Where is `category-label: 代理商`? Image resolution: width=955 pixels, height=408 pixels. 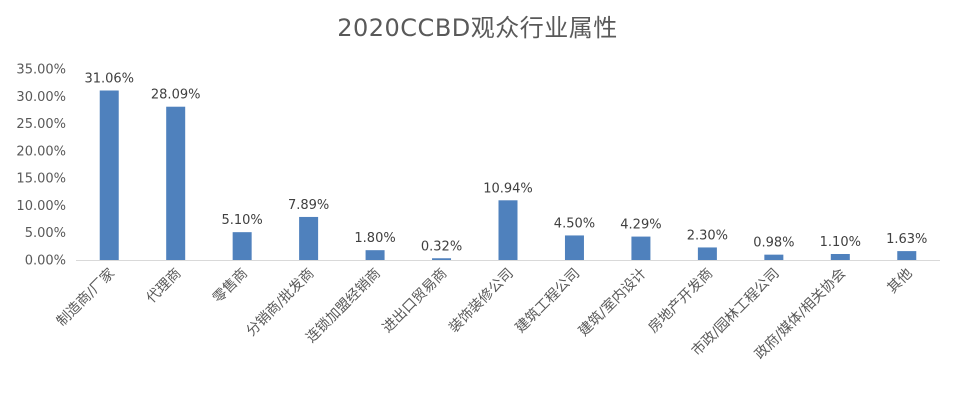
category-label: 代理商 is located at coordinates (164, 286).